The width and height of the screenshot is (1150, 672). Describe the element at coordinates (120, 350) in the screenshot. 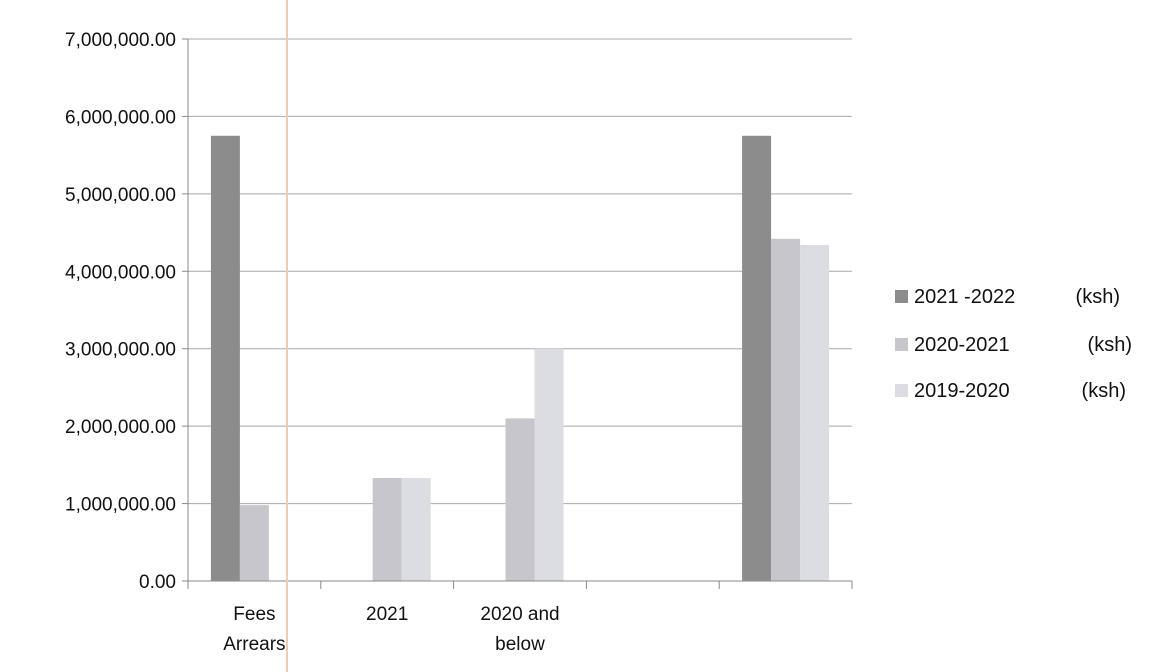

I see `y-tick-label: 3,000,000.00` at that location.